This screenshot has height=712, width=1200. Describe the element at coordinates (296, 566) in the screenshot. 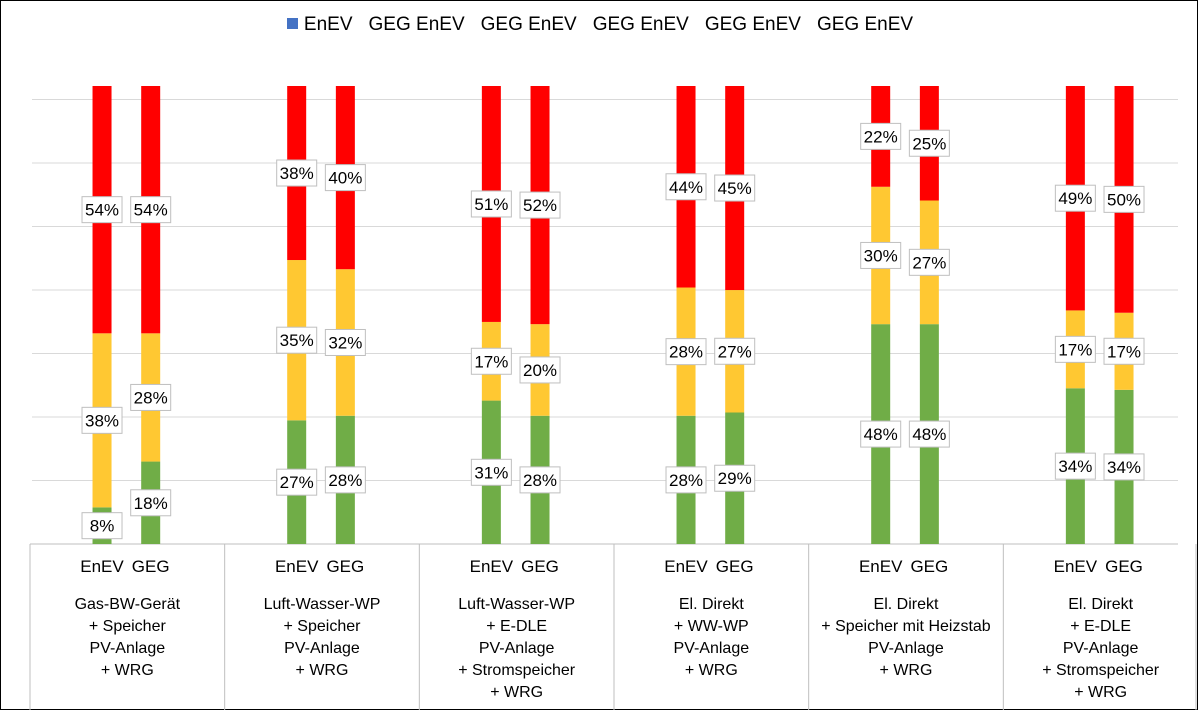

I see `bar-sub-label: EnEV` at that location.